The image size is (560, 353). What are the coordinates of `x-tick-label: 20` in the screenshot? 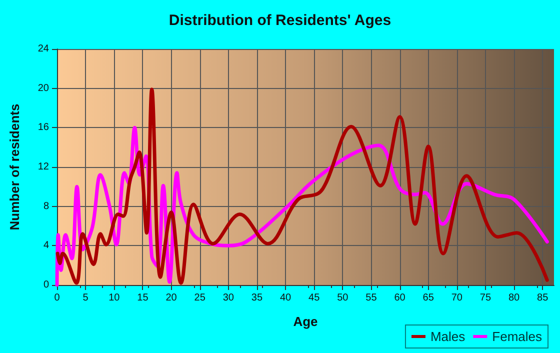 It's located at (172, 298).